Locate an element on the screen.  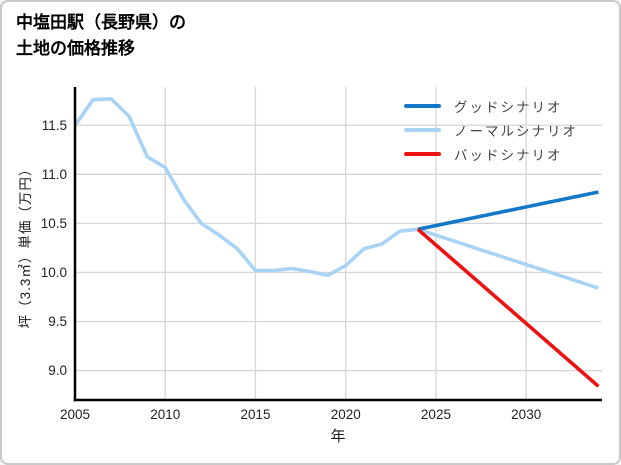
x-tick-label: 2030 is located at coordinates (526, 414).